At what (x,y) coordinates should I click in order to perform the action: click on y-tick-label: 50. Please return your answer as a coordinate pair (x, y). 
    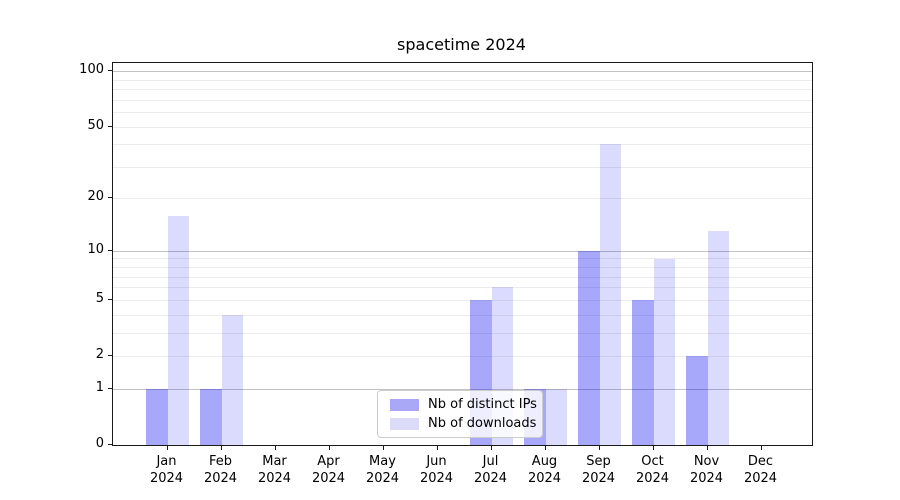
    Looking at the image, I should click on (95, 125).